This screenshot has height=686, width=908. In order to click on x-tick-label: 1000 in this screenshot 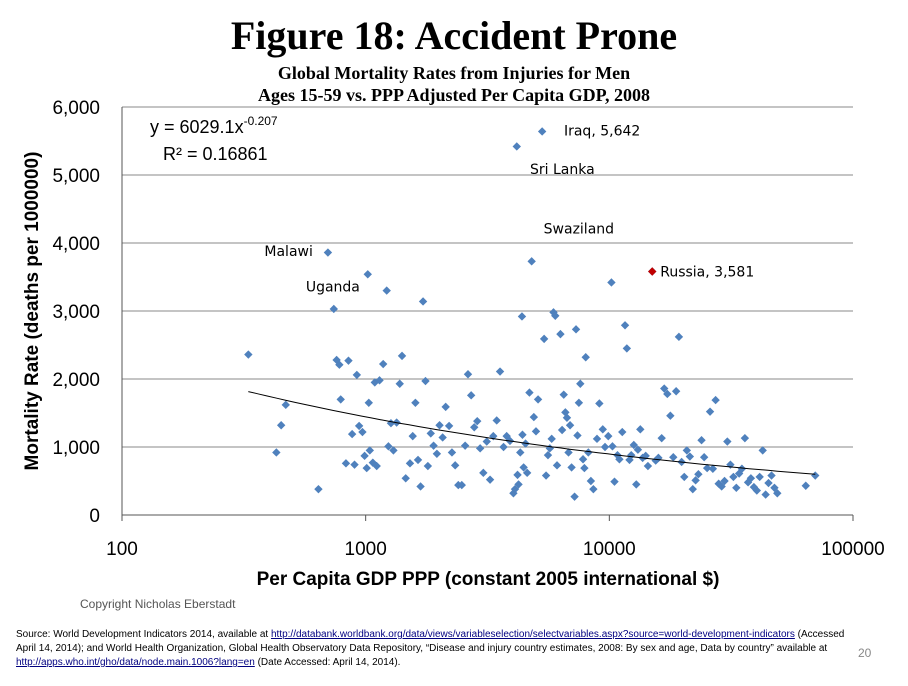, I will do `click(366, 549)`.